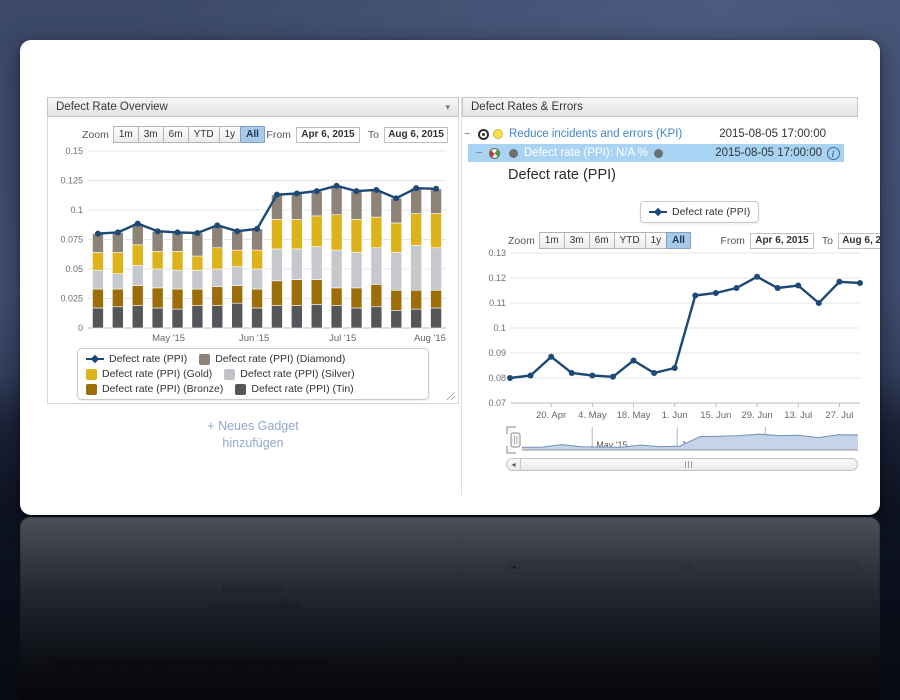 This screenshot has height=700, width=900. Describe the element at coordinates (586, 153) in the screenshot. I see `ppi-tree-label: Defect rate (PPI): N/A %` at that location.